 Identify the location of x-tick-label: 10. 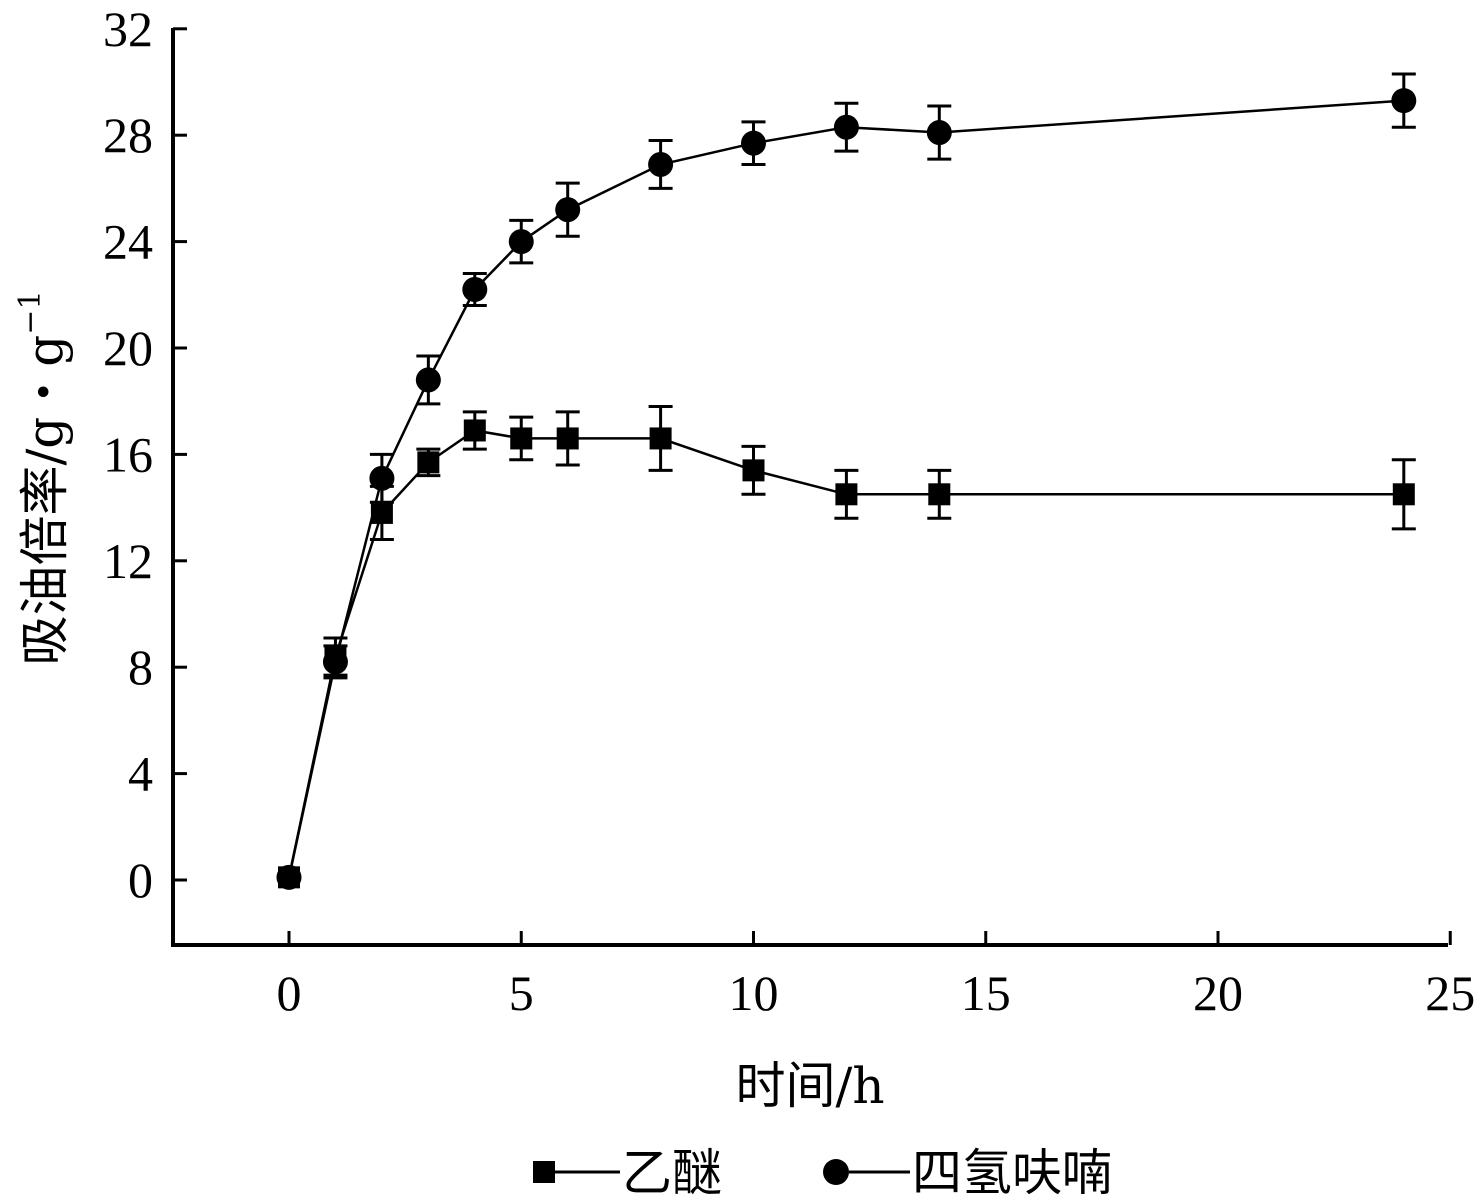
(754, 993).